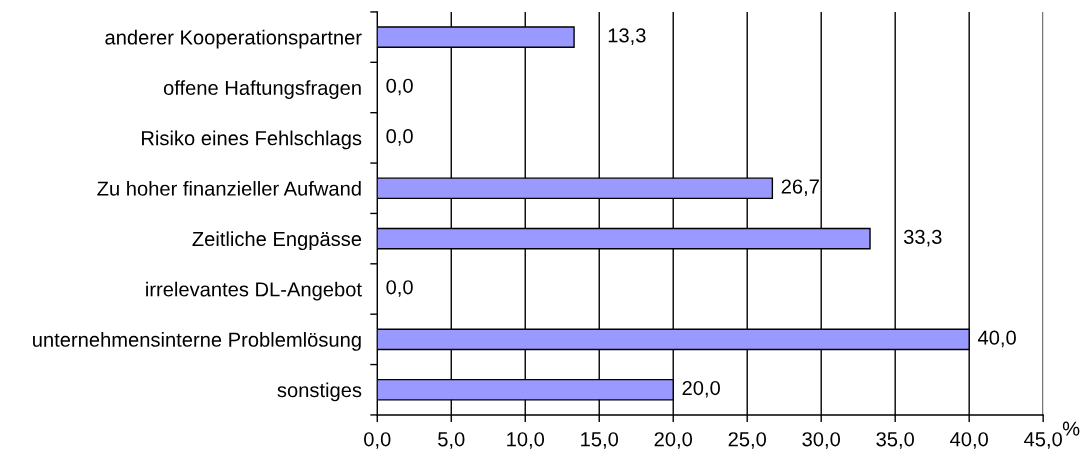 The height and width of the screenshot is (459, 1081). Describe the element at coordinates (895, 440) in the screenshot. I see `x-tick-label: 35,0` at that location.